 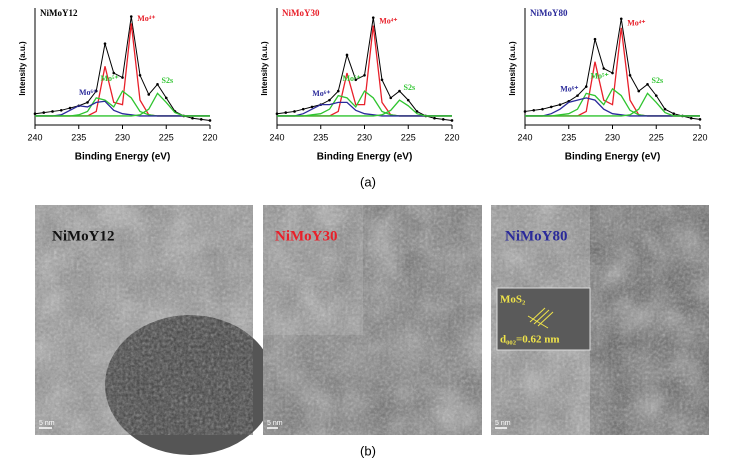 What do you see at coordinates (368, 450) in the screenshot?
I see `panel-label: (b)` at bounding box center [368, 450].